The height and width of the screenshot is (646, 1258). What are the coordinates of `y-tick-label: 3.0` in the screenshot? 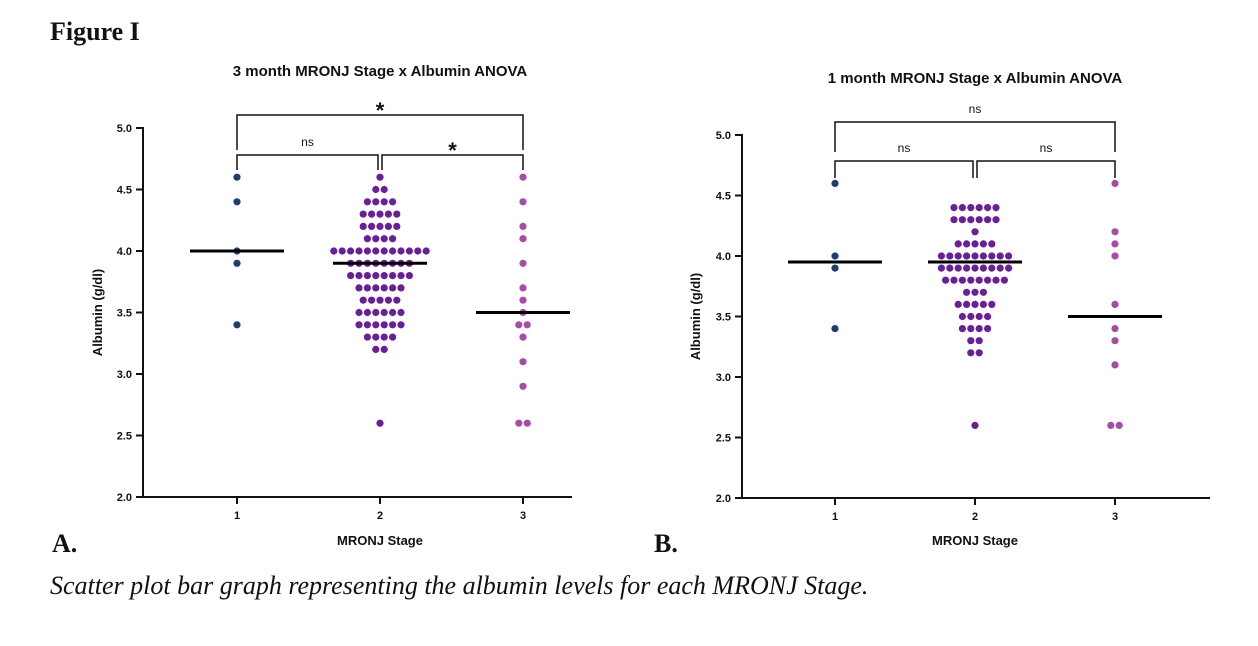 It's located at (723, 378).